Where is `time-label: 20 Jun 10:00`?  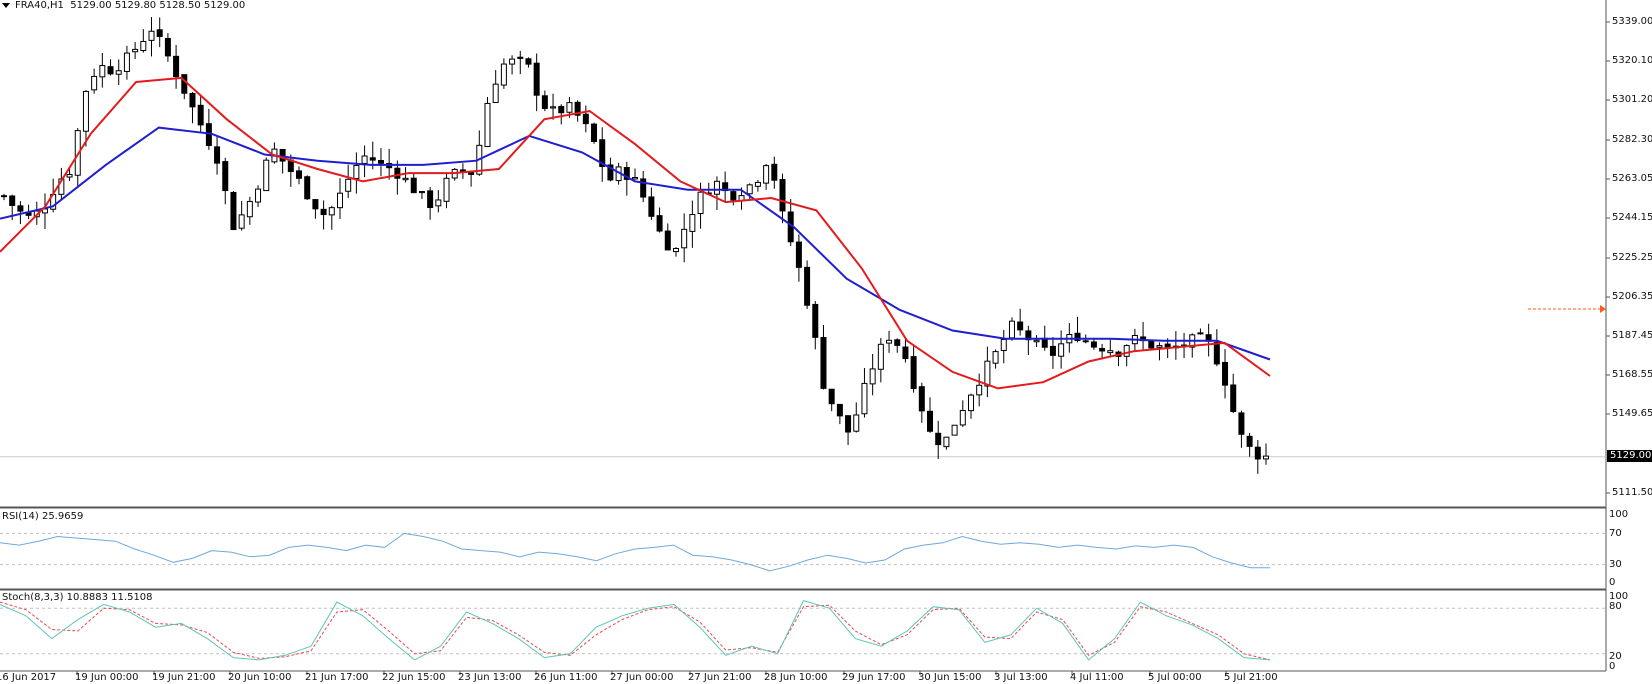
time-label: 20 Jun 10:00 is located at coordinates (260, 677).